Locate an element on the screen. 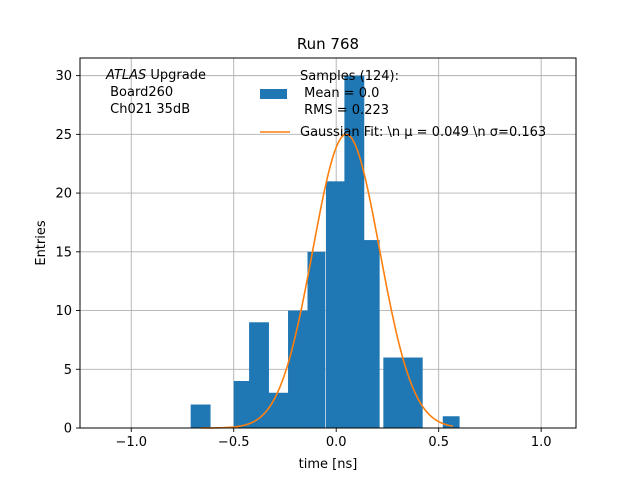  y-tick-label: 15 is located at coordinates (63, 252).